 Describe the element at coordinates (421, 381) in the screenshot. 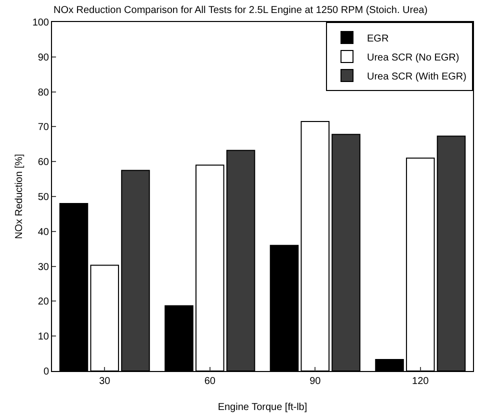

I see `x-tick-label: 120` at that location.